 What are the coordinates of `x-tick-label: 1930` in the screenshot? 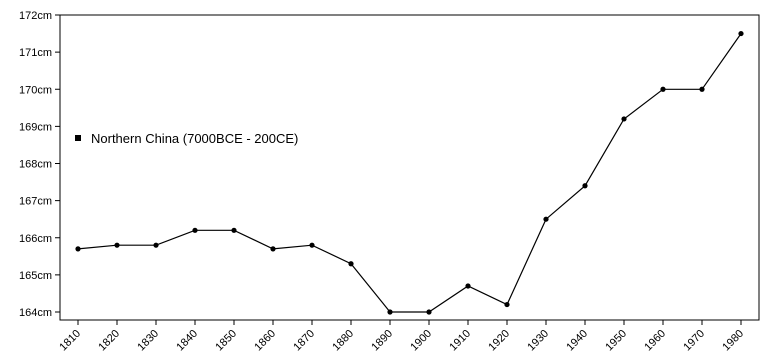 It's located at (538, 341).